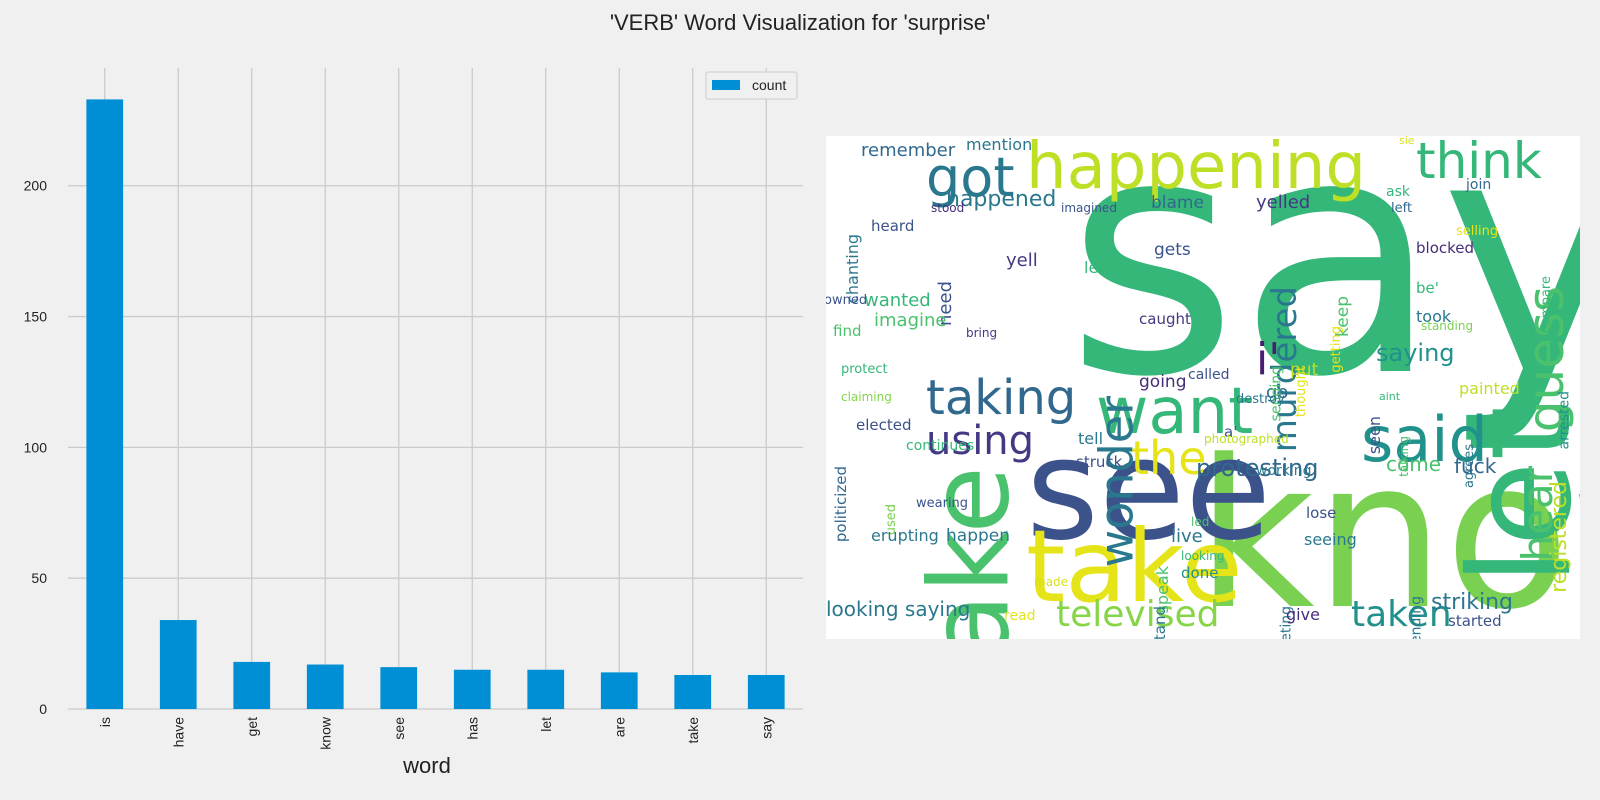  I want to click on cloud-word: imagined, so click(1089, 208).